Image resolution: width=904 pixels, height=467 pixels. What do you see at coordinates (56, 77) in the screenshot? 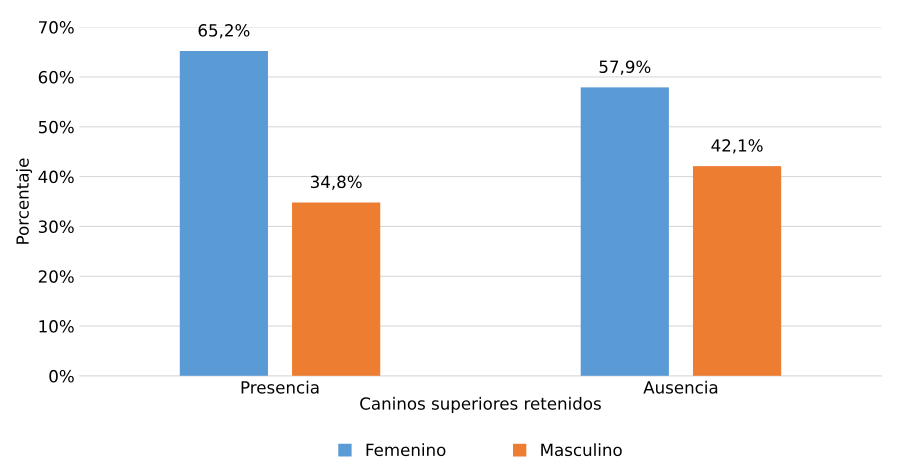
I see `y-tick-label: 60%` at bounding box center [56, 77].